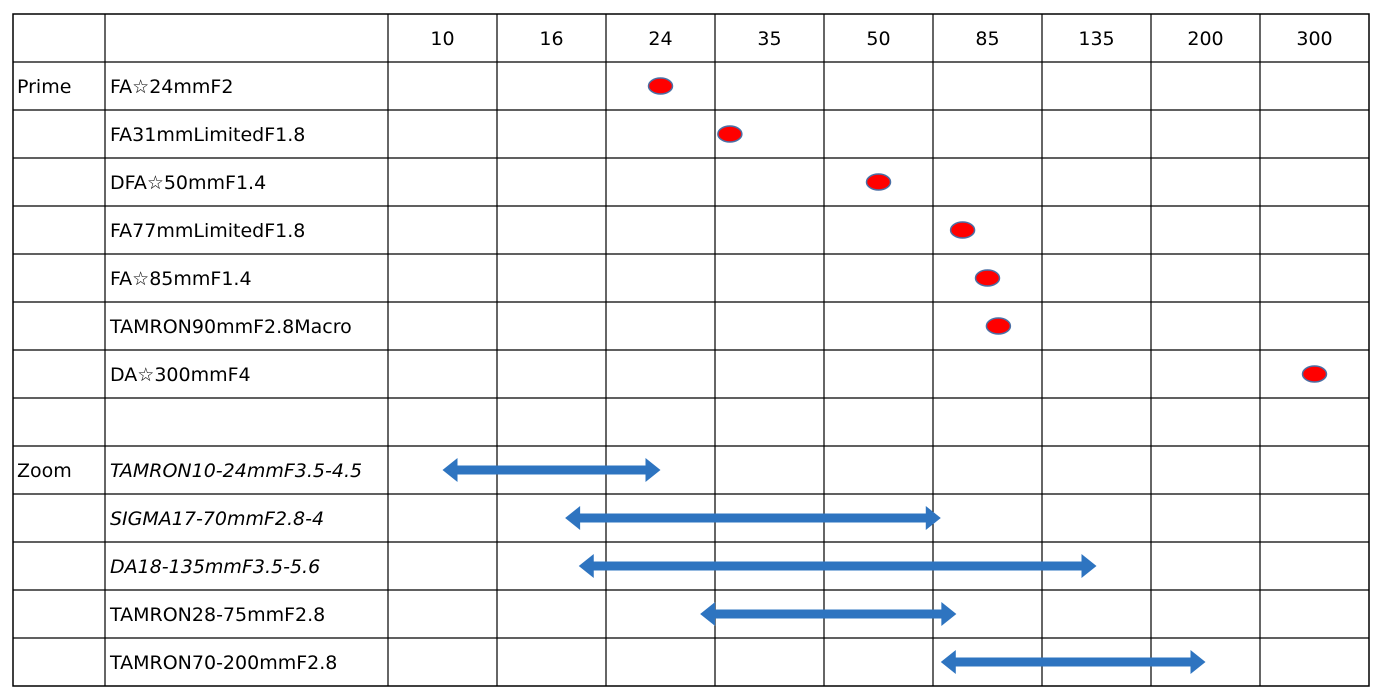 The height and width of the screenshot is (699, 1384). What do you see at coordinates (878, 39) in the screenshot?
I see `focal-length-header: 50` at bounding box center [878, 39].